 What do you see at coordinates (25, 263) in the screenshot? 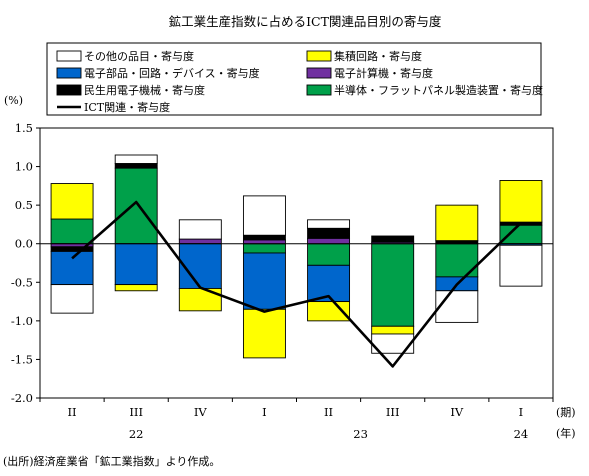
I see `y-axis: 1.5 1.0 0.5 0.0 -0.5 -1.0 -1.5 -2.0` at bounding box center [25, 263].